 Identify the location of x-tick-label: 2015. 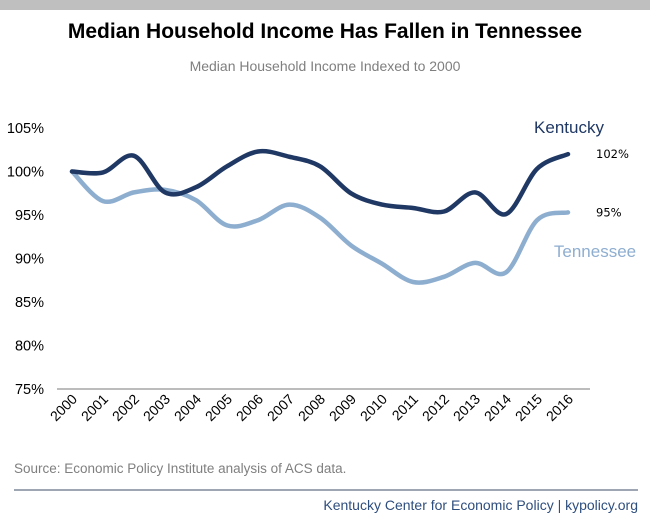
(528, 407).